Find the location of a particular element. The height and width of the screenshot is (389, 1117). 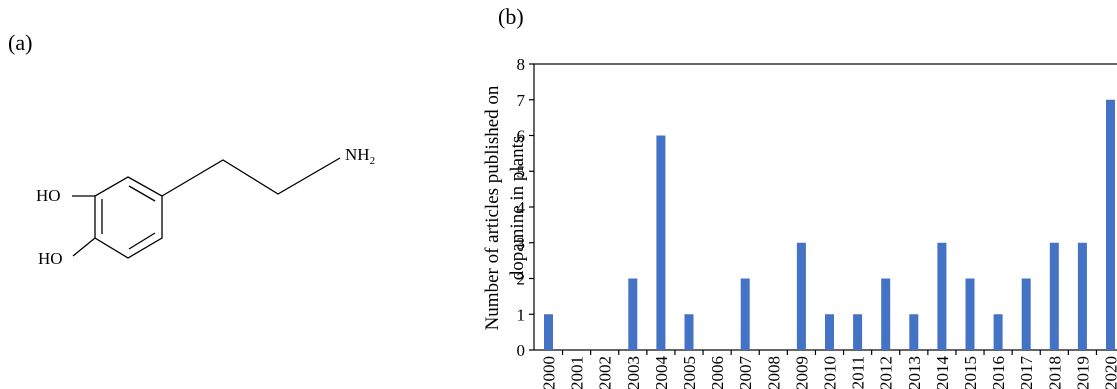

x-tick-label: 2014 is located at coordinates (942, 372).